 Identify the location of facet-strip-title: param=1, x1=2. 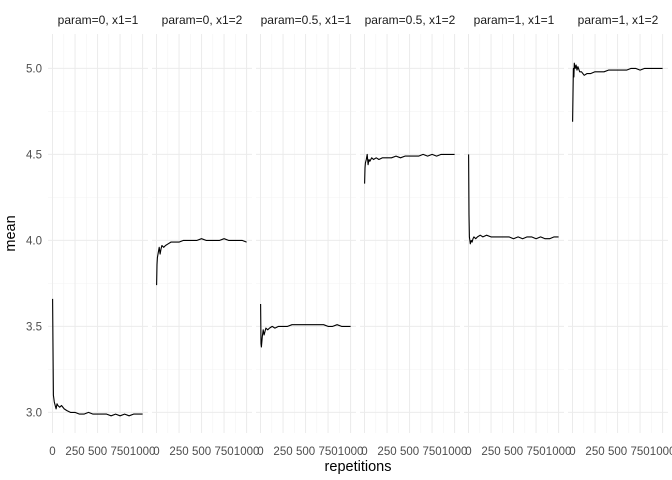
(618, 20).